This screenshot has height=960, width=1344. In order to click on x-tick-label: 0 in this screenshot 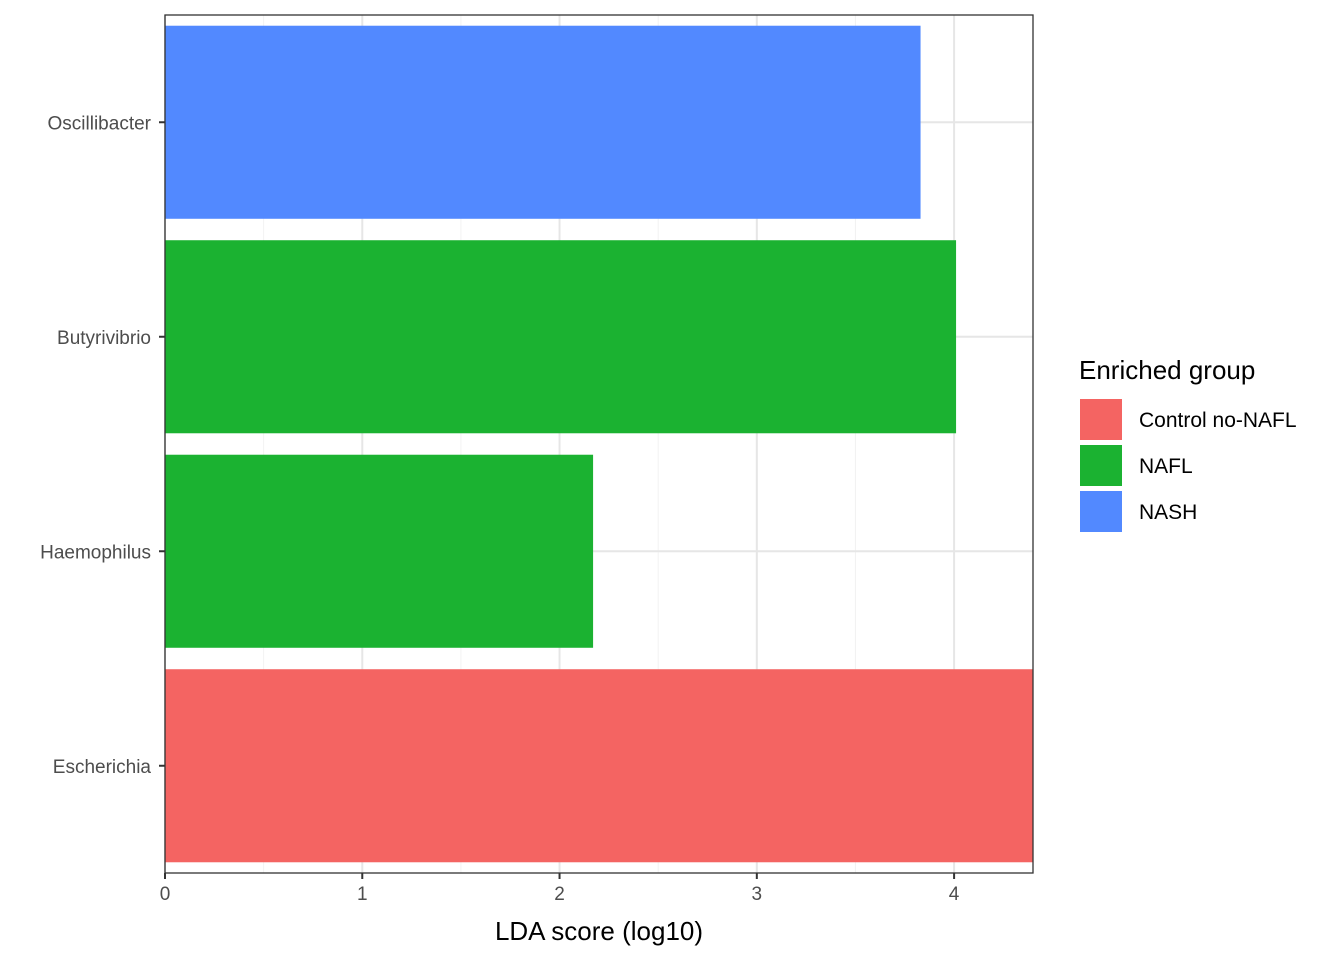, I will do `click(165, 894)`.